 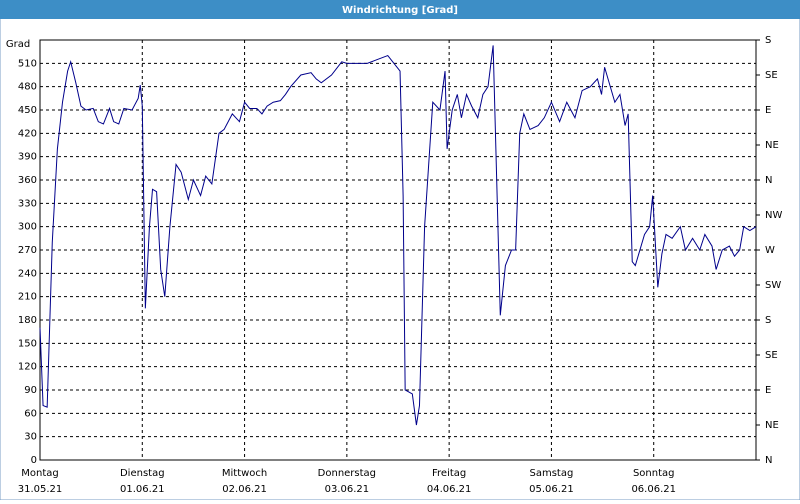 I want to click on x-tick-date: 06.06.21, so click(x=653, y=489).